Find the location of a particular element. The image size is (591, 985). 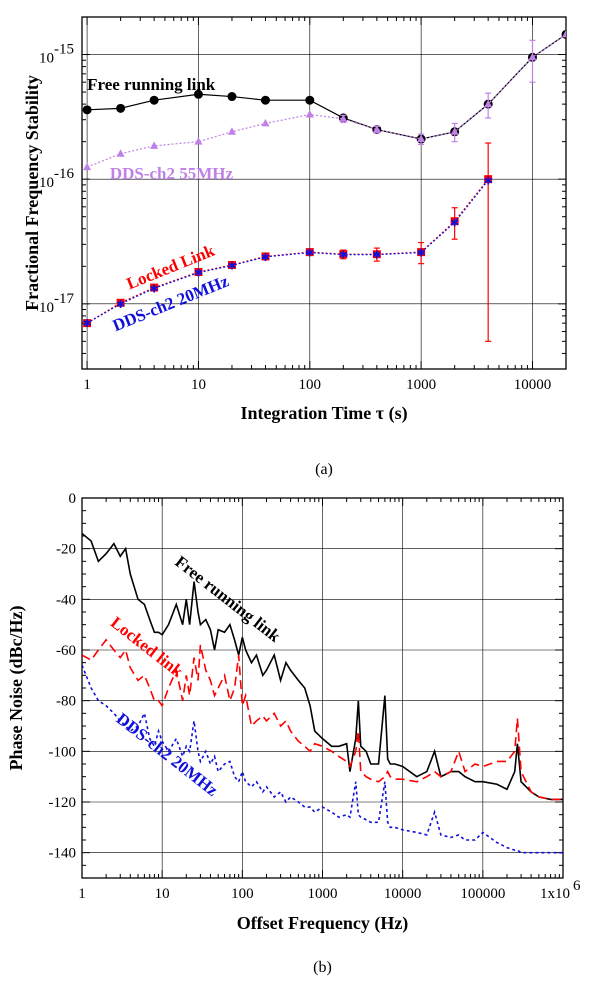

y-tick-label: -80 is located at coordinates (66, 702).